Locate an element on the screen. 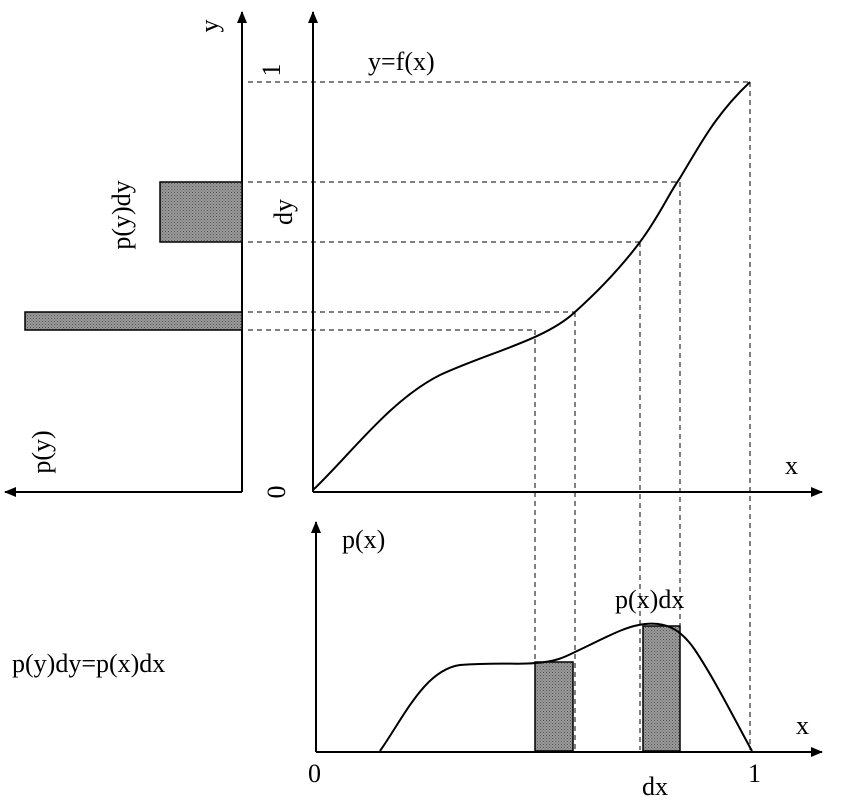 The image size is (846, 808). curve-label: y=f(x) is located at coordinates (401, 61).